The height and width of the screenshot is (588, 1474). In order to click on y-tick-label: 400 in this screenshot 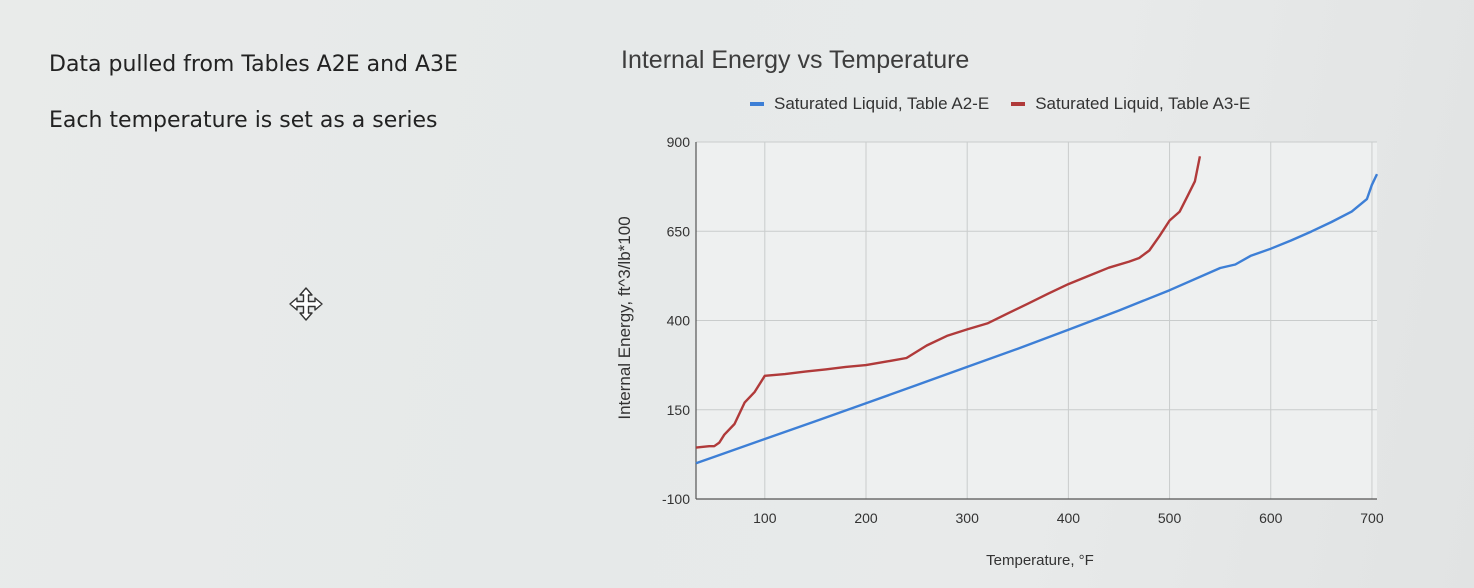, I will do `click(679, 321)`.